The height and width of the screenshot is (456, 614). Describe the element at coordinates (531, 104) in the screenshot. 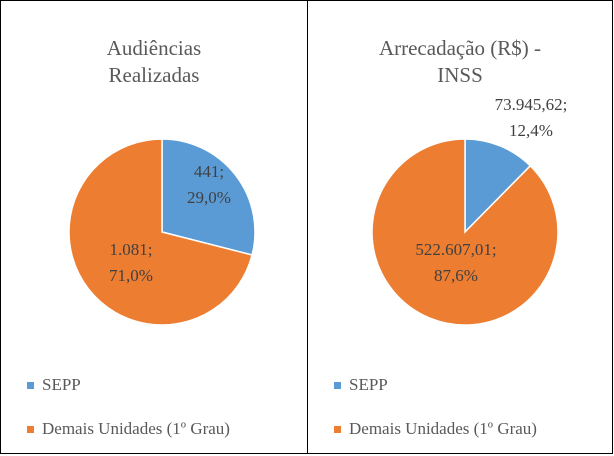

I see `data-label: 73.945,62;` at that location.